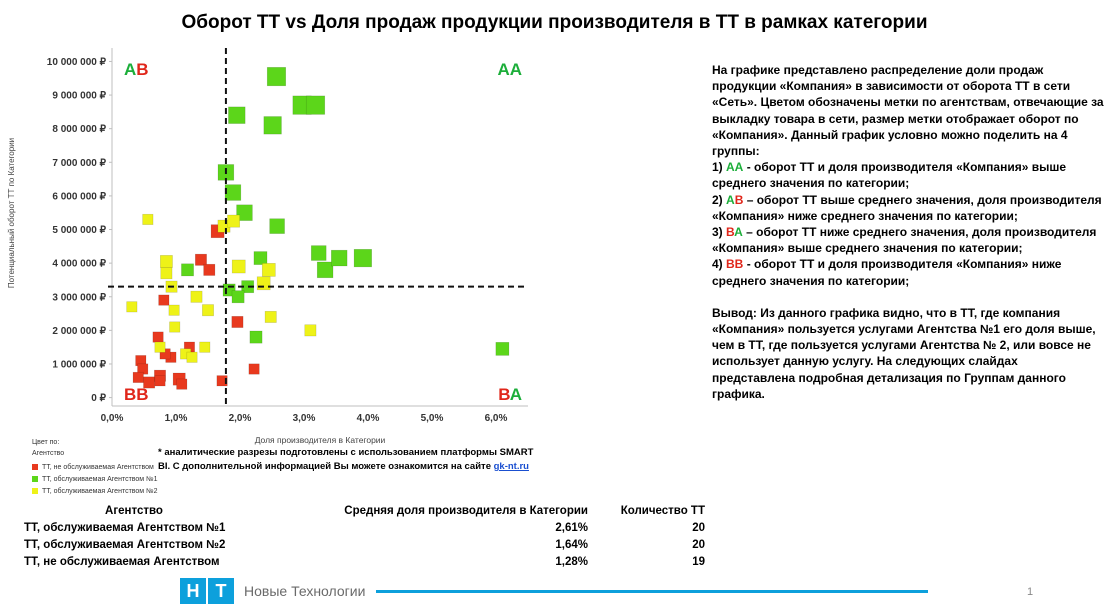 The width and height of the screenshot is (1109, 615). Describe the element at coordinates (368, 418) in the screenshot. I see `x-tick-label: 4,0%` at that location.